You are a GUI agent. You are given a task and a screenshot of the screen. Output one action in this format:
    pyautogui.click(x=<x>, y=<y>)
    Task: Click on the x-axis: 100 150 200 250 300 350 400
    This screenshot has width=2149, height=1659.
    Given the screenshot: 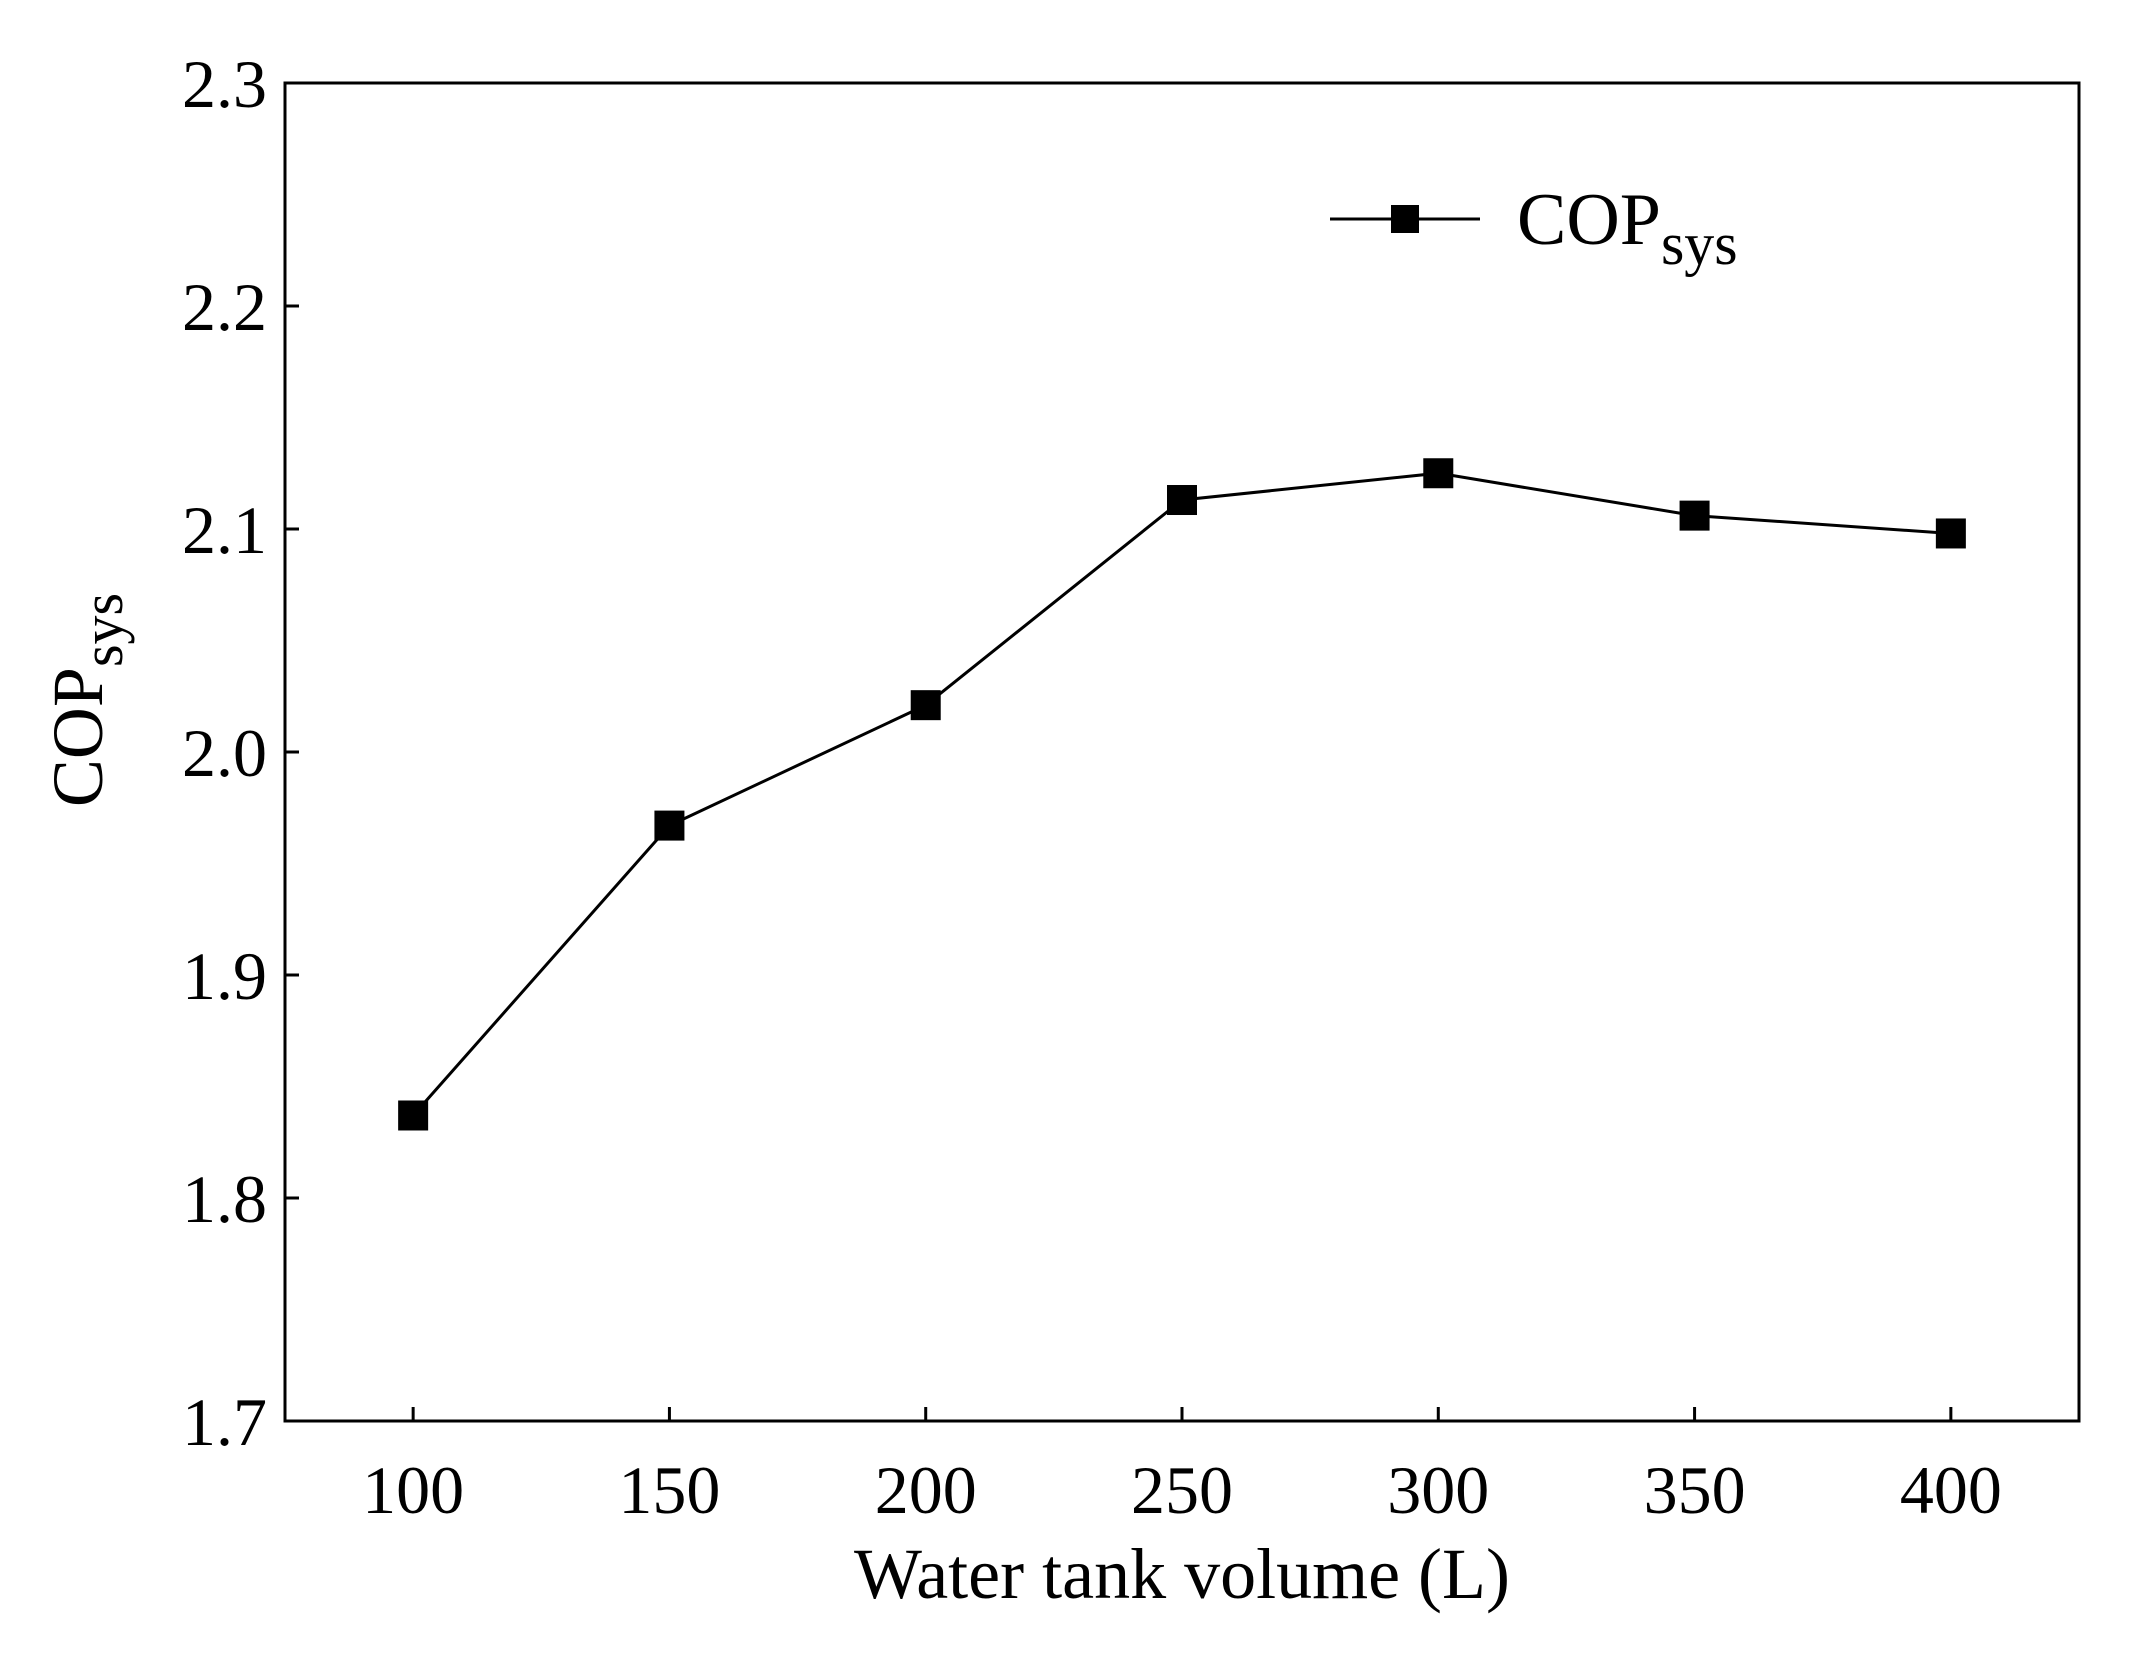 What is the action you would take?
    pyautogui.click(x=1182, y=1467)
    